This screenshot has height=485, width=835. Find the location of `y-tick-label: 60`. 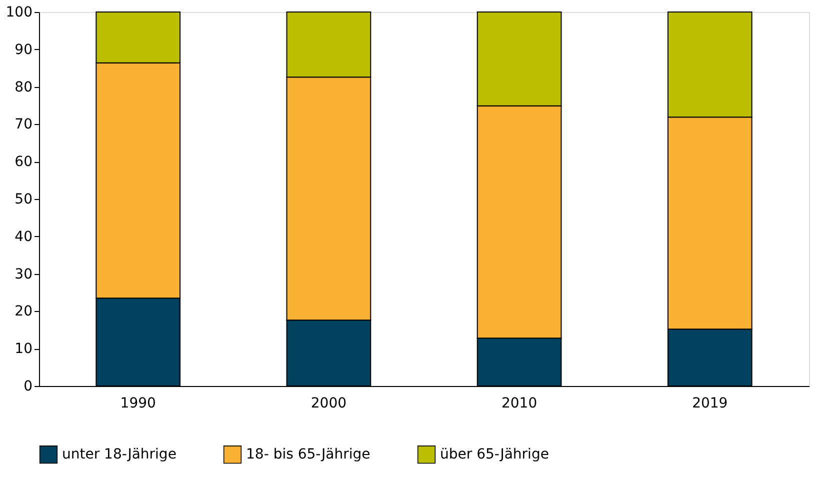

y-tick-label: 60 is located at coordinates (23, 162).